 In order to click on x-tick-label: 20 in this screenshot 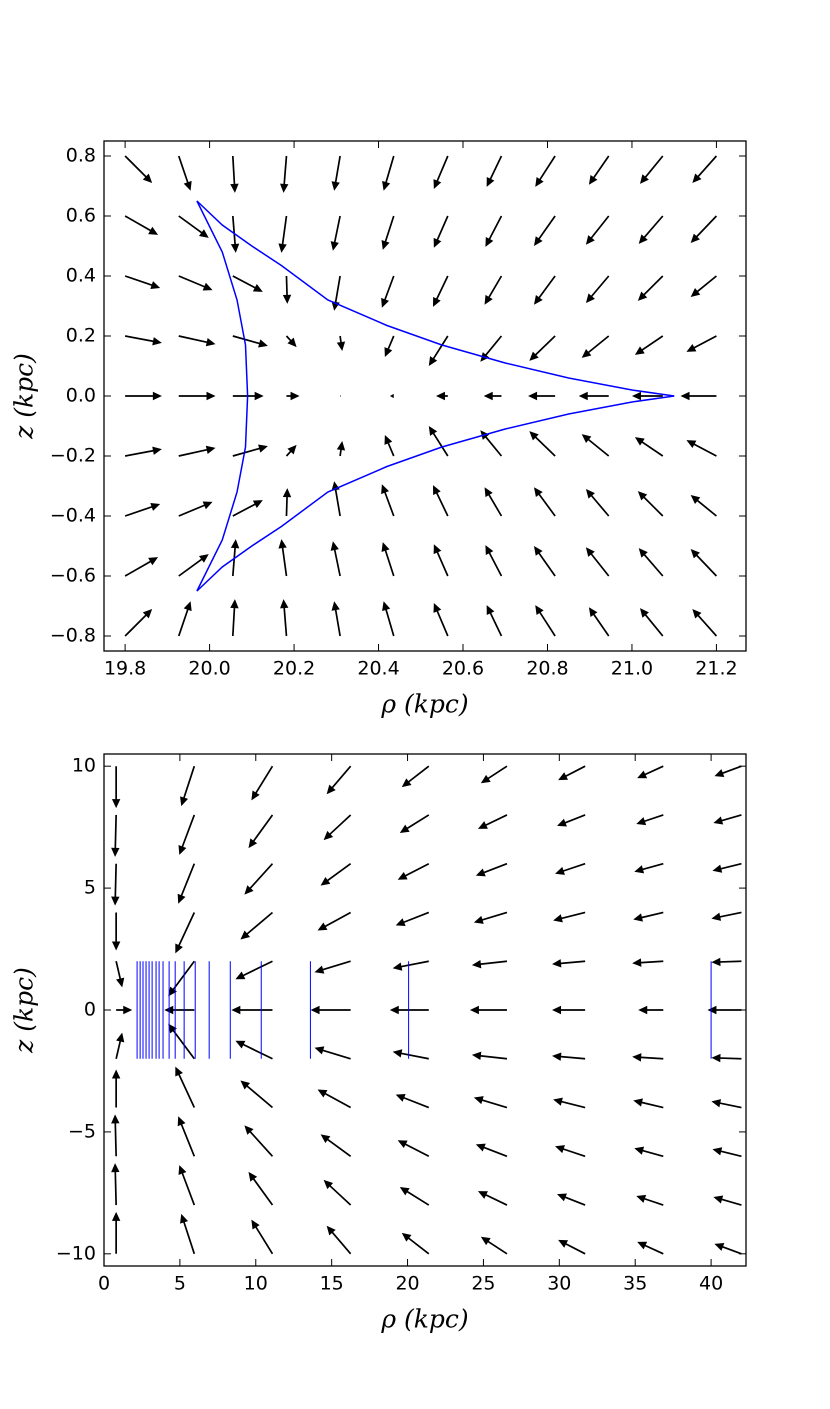, I will do `click(407, 1284)`.